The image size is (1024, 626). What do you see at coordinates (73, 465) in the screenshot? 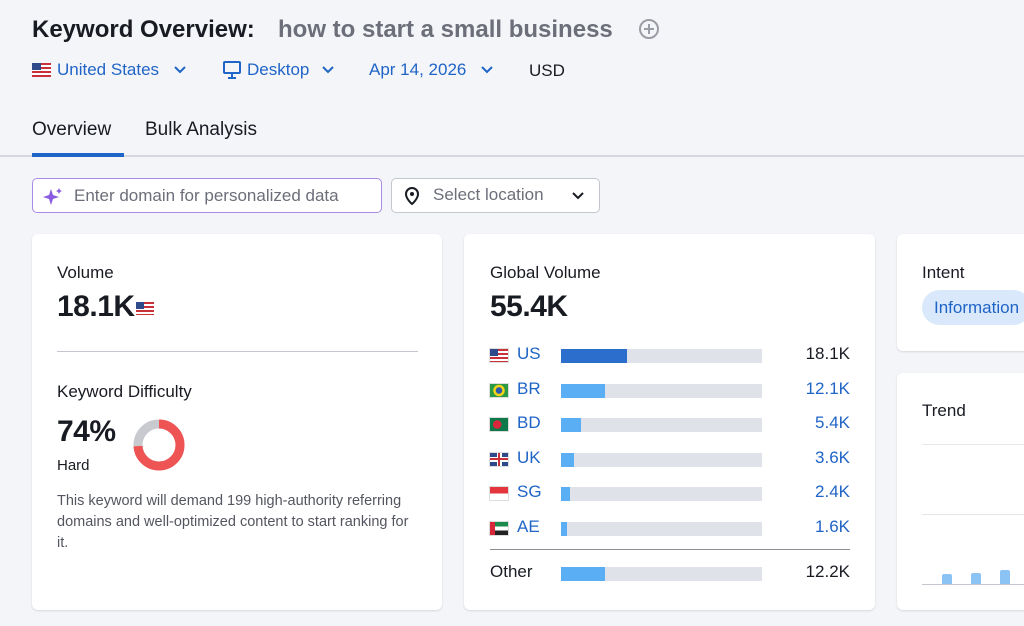
I see `kd-level: Hard` at bounding box center [73, 465].